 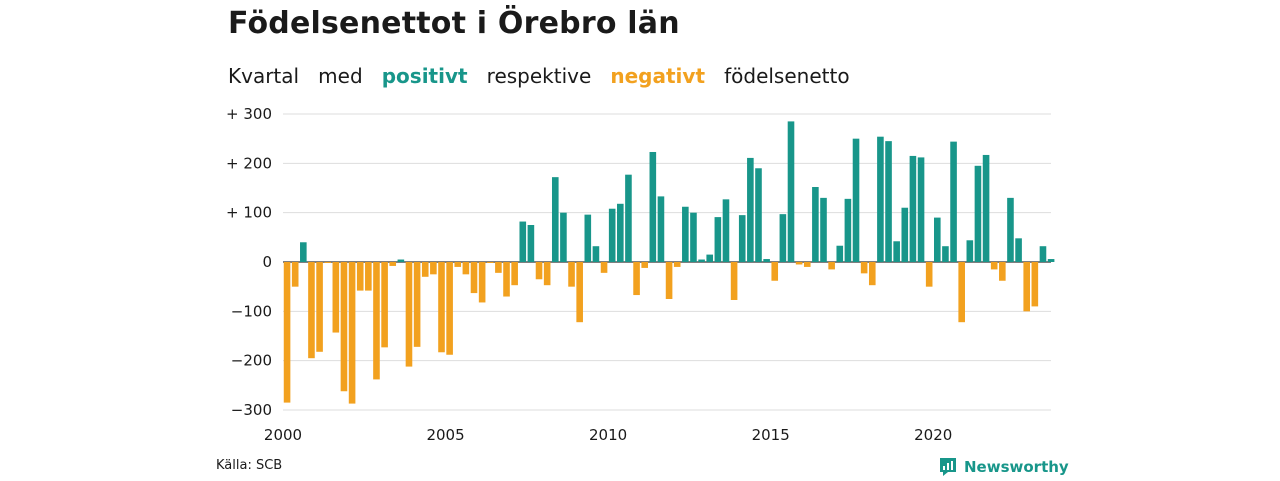 I want to click on source-note: Källa: SCB, so click(x=249, y=465).